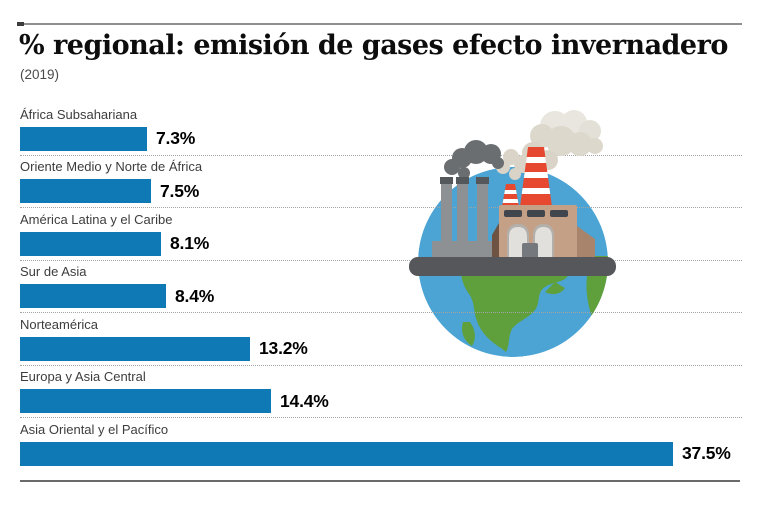 This screenshot has width=760, height=507. I want to click on bottom-divider, so click(380, 481).